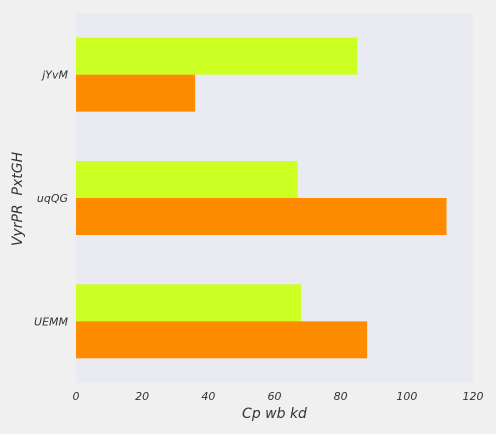  I want to click on x-tick-label: 80, so click(341, 396).